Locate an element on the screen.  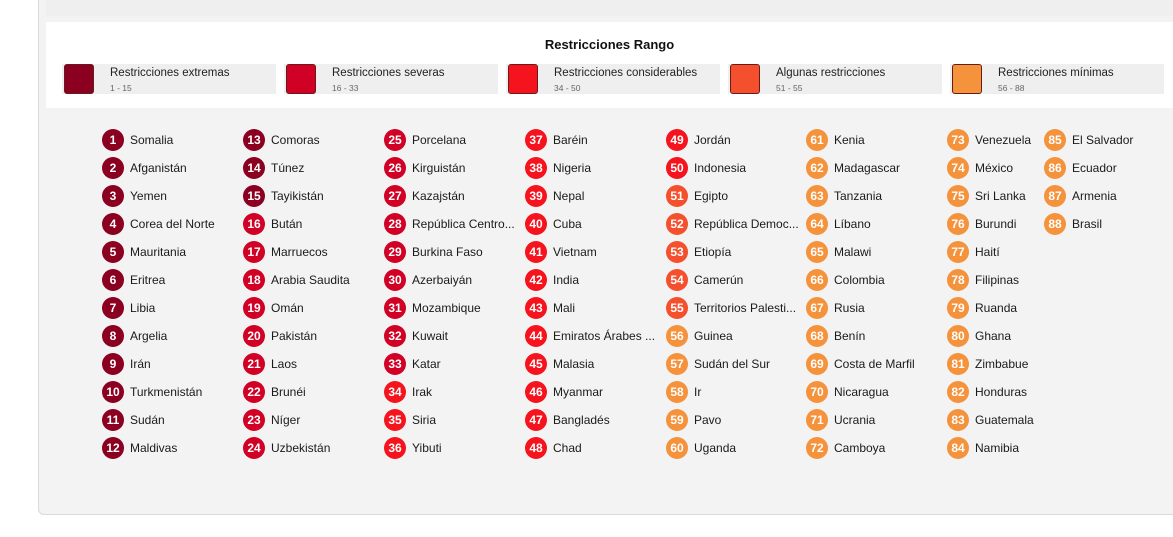
country-item: 58 Ir is located at coordinates (735, 392).